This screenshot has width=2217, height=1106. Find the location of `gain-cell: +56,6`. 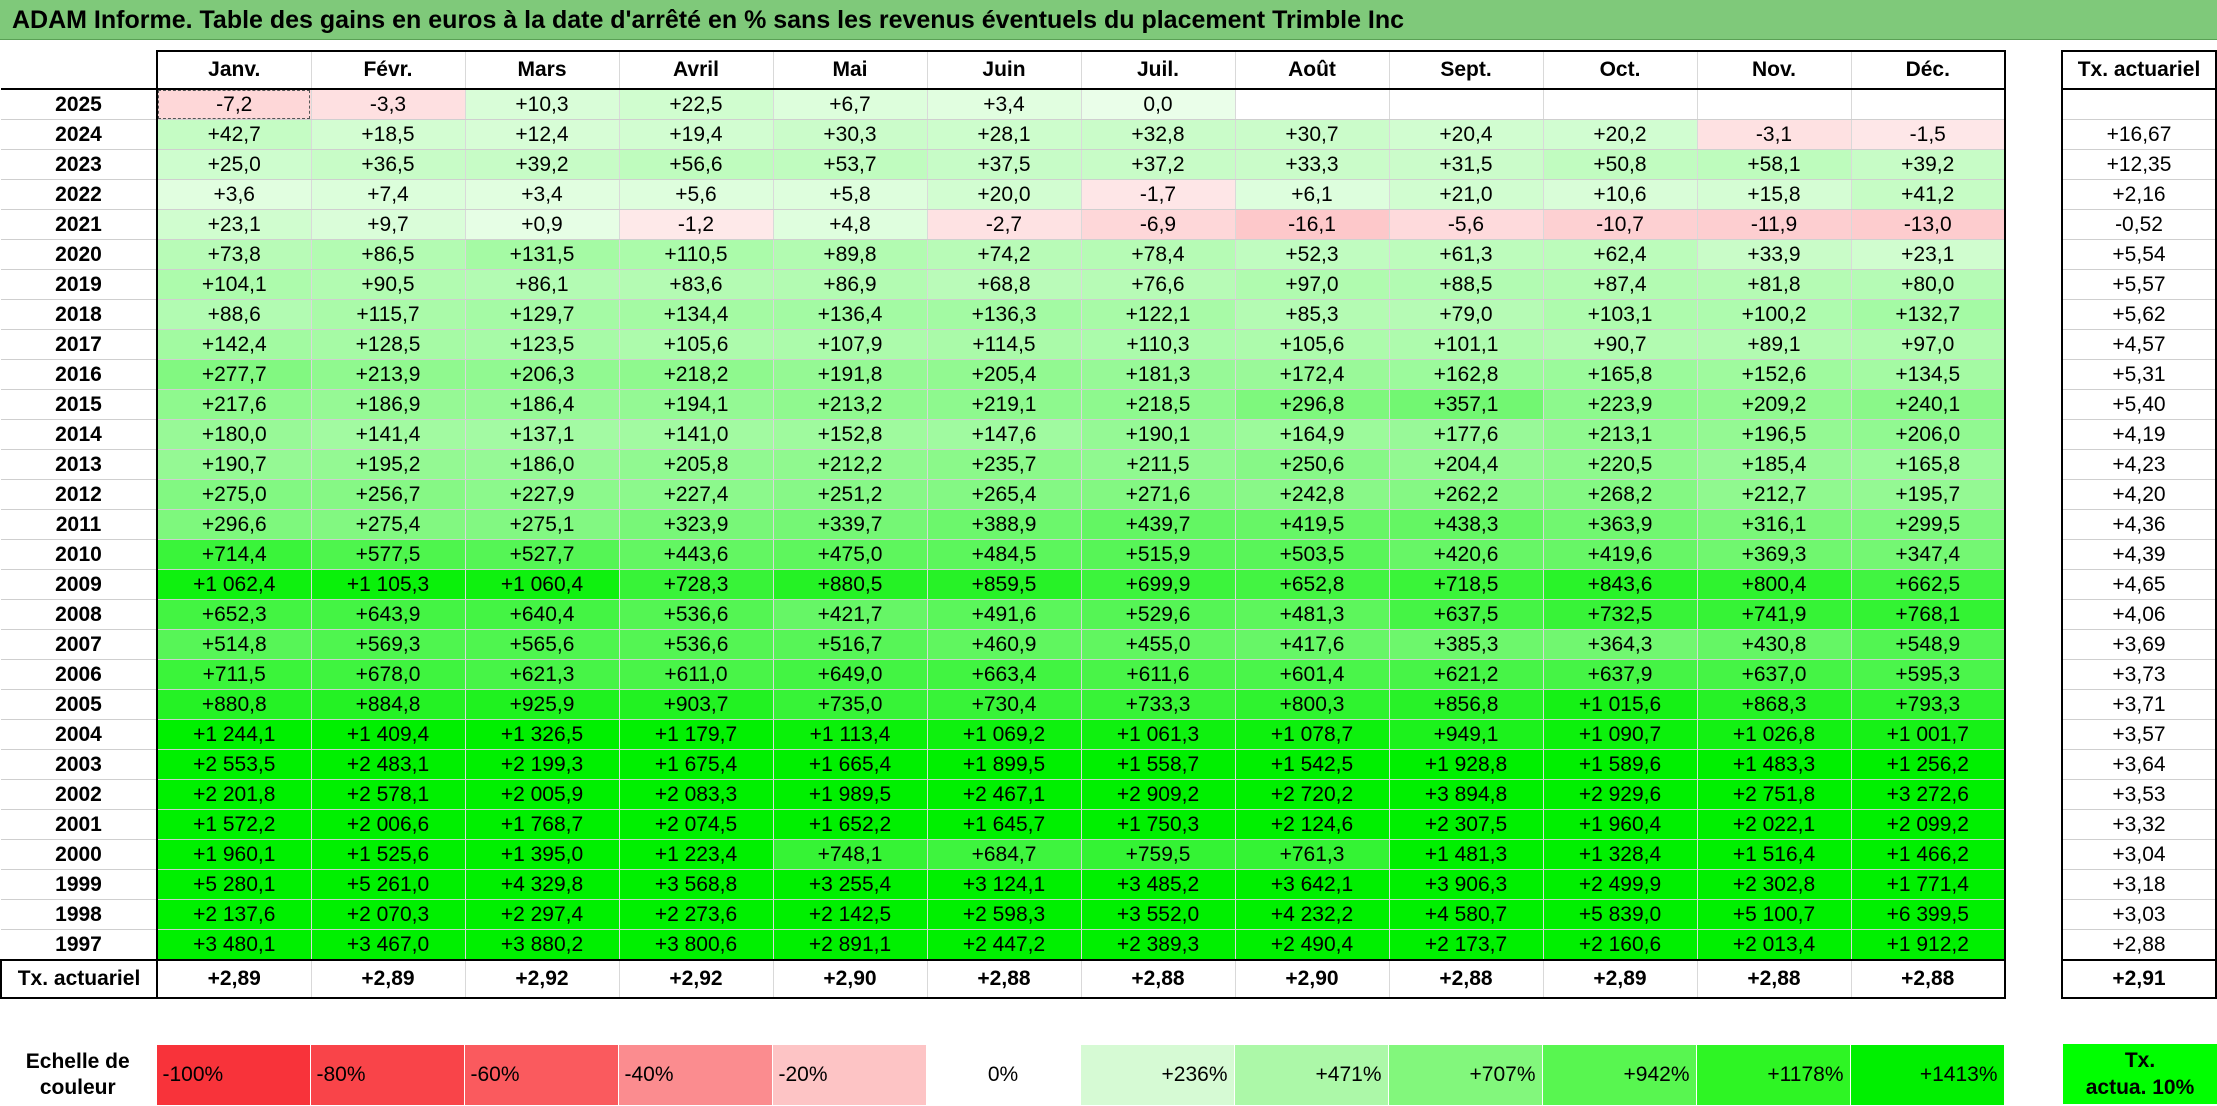

gain-cell: +56,6 is located at coordinates (696, 164).